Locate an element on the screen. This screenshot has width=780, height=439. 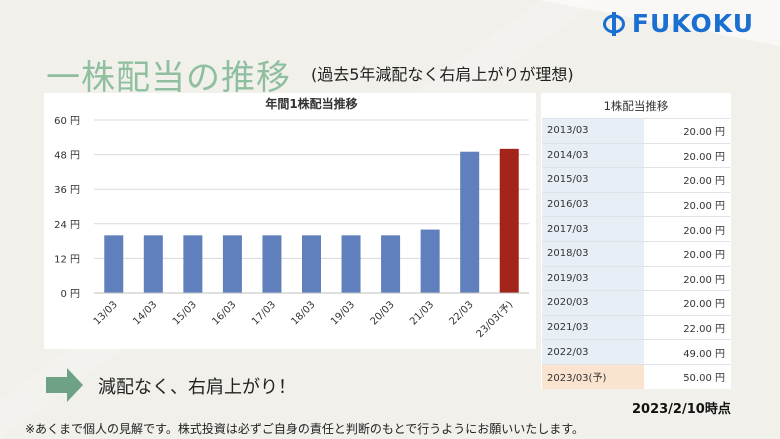
table-row: 2014/03 20.00 円 is located at coordinates (636, 155).